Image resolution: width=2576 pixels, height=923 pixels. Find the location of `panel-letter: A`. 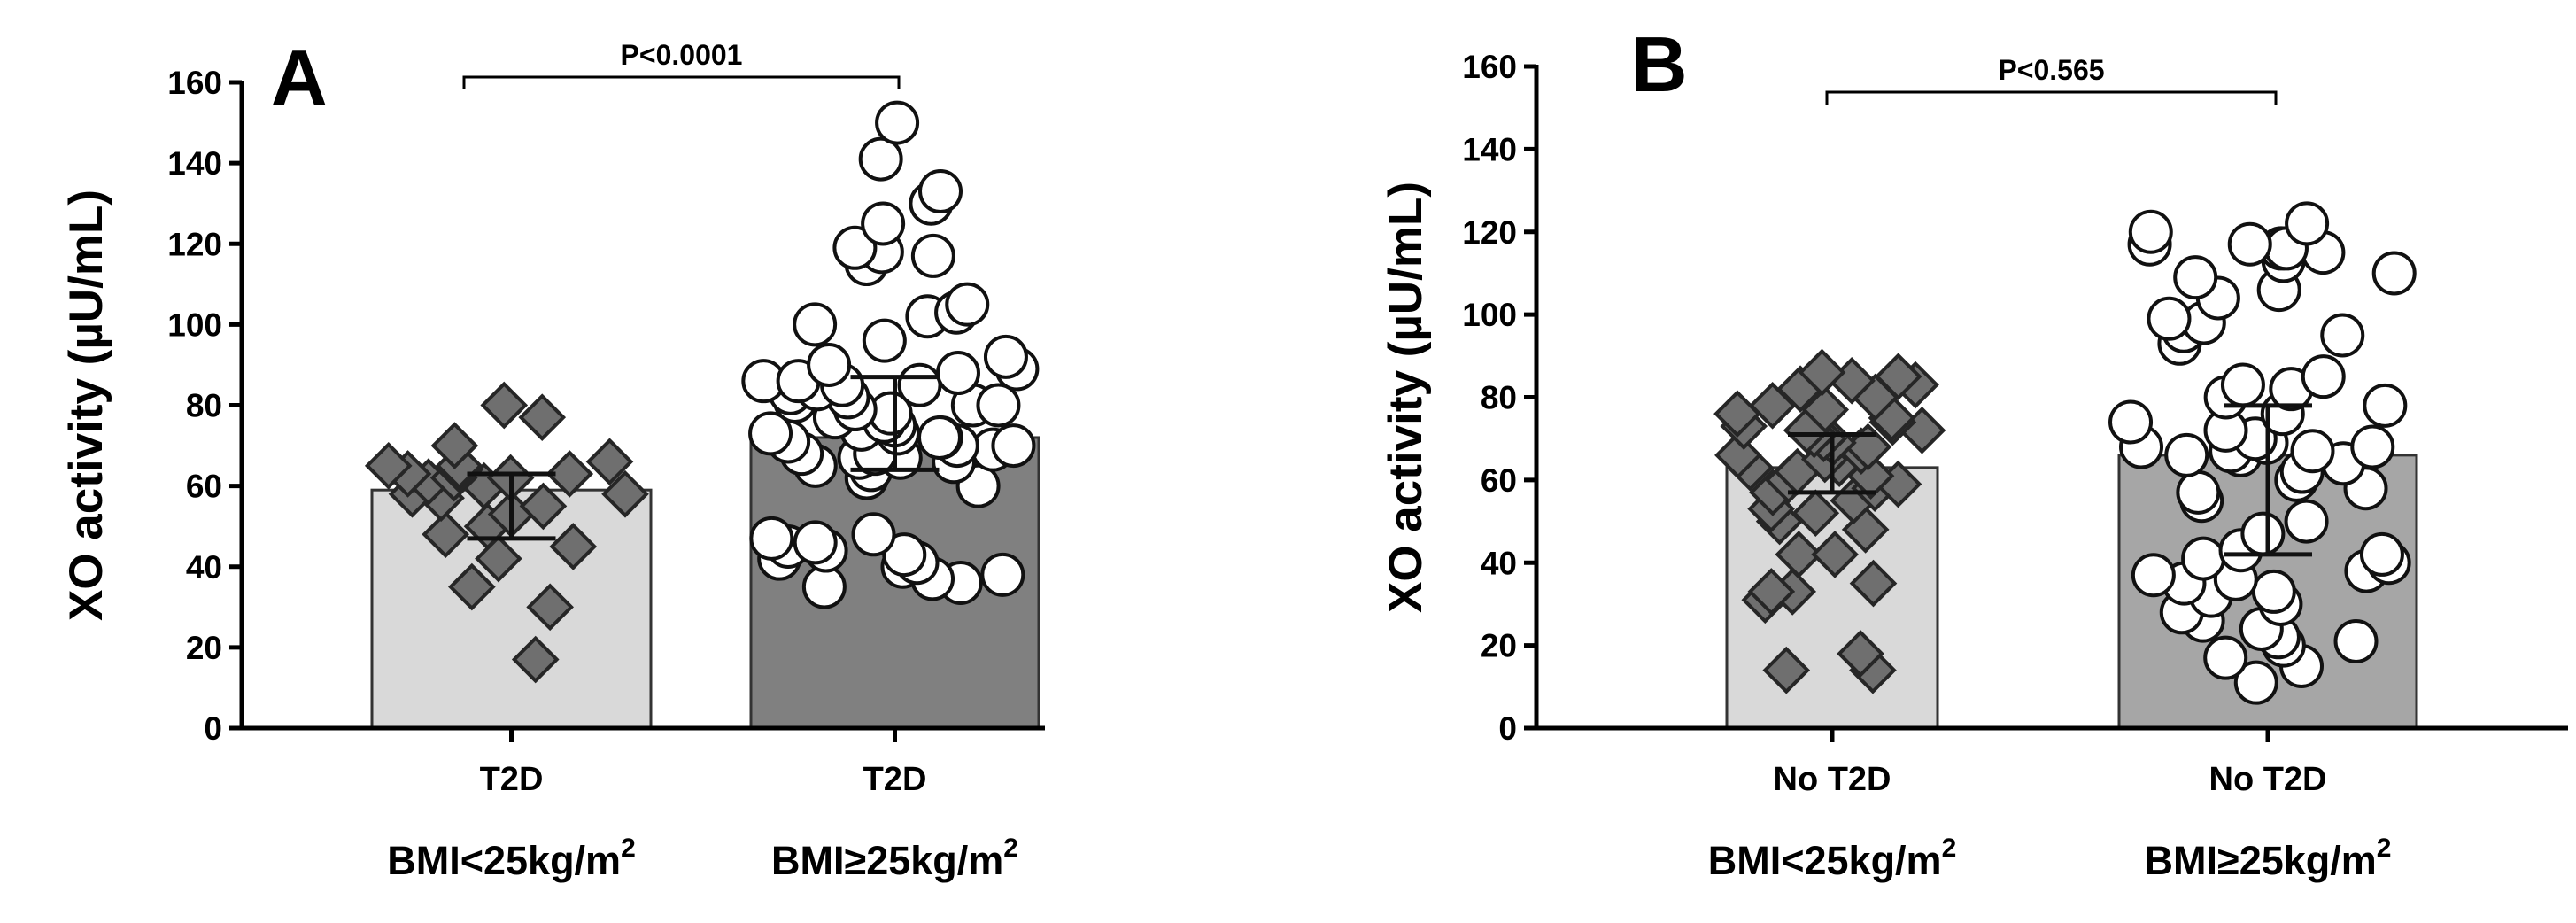

panel-letter: A is located at coordinates (299, 77).